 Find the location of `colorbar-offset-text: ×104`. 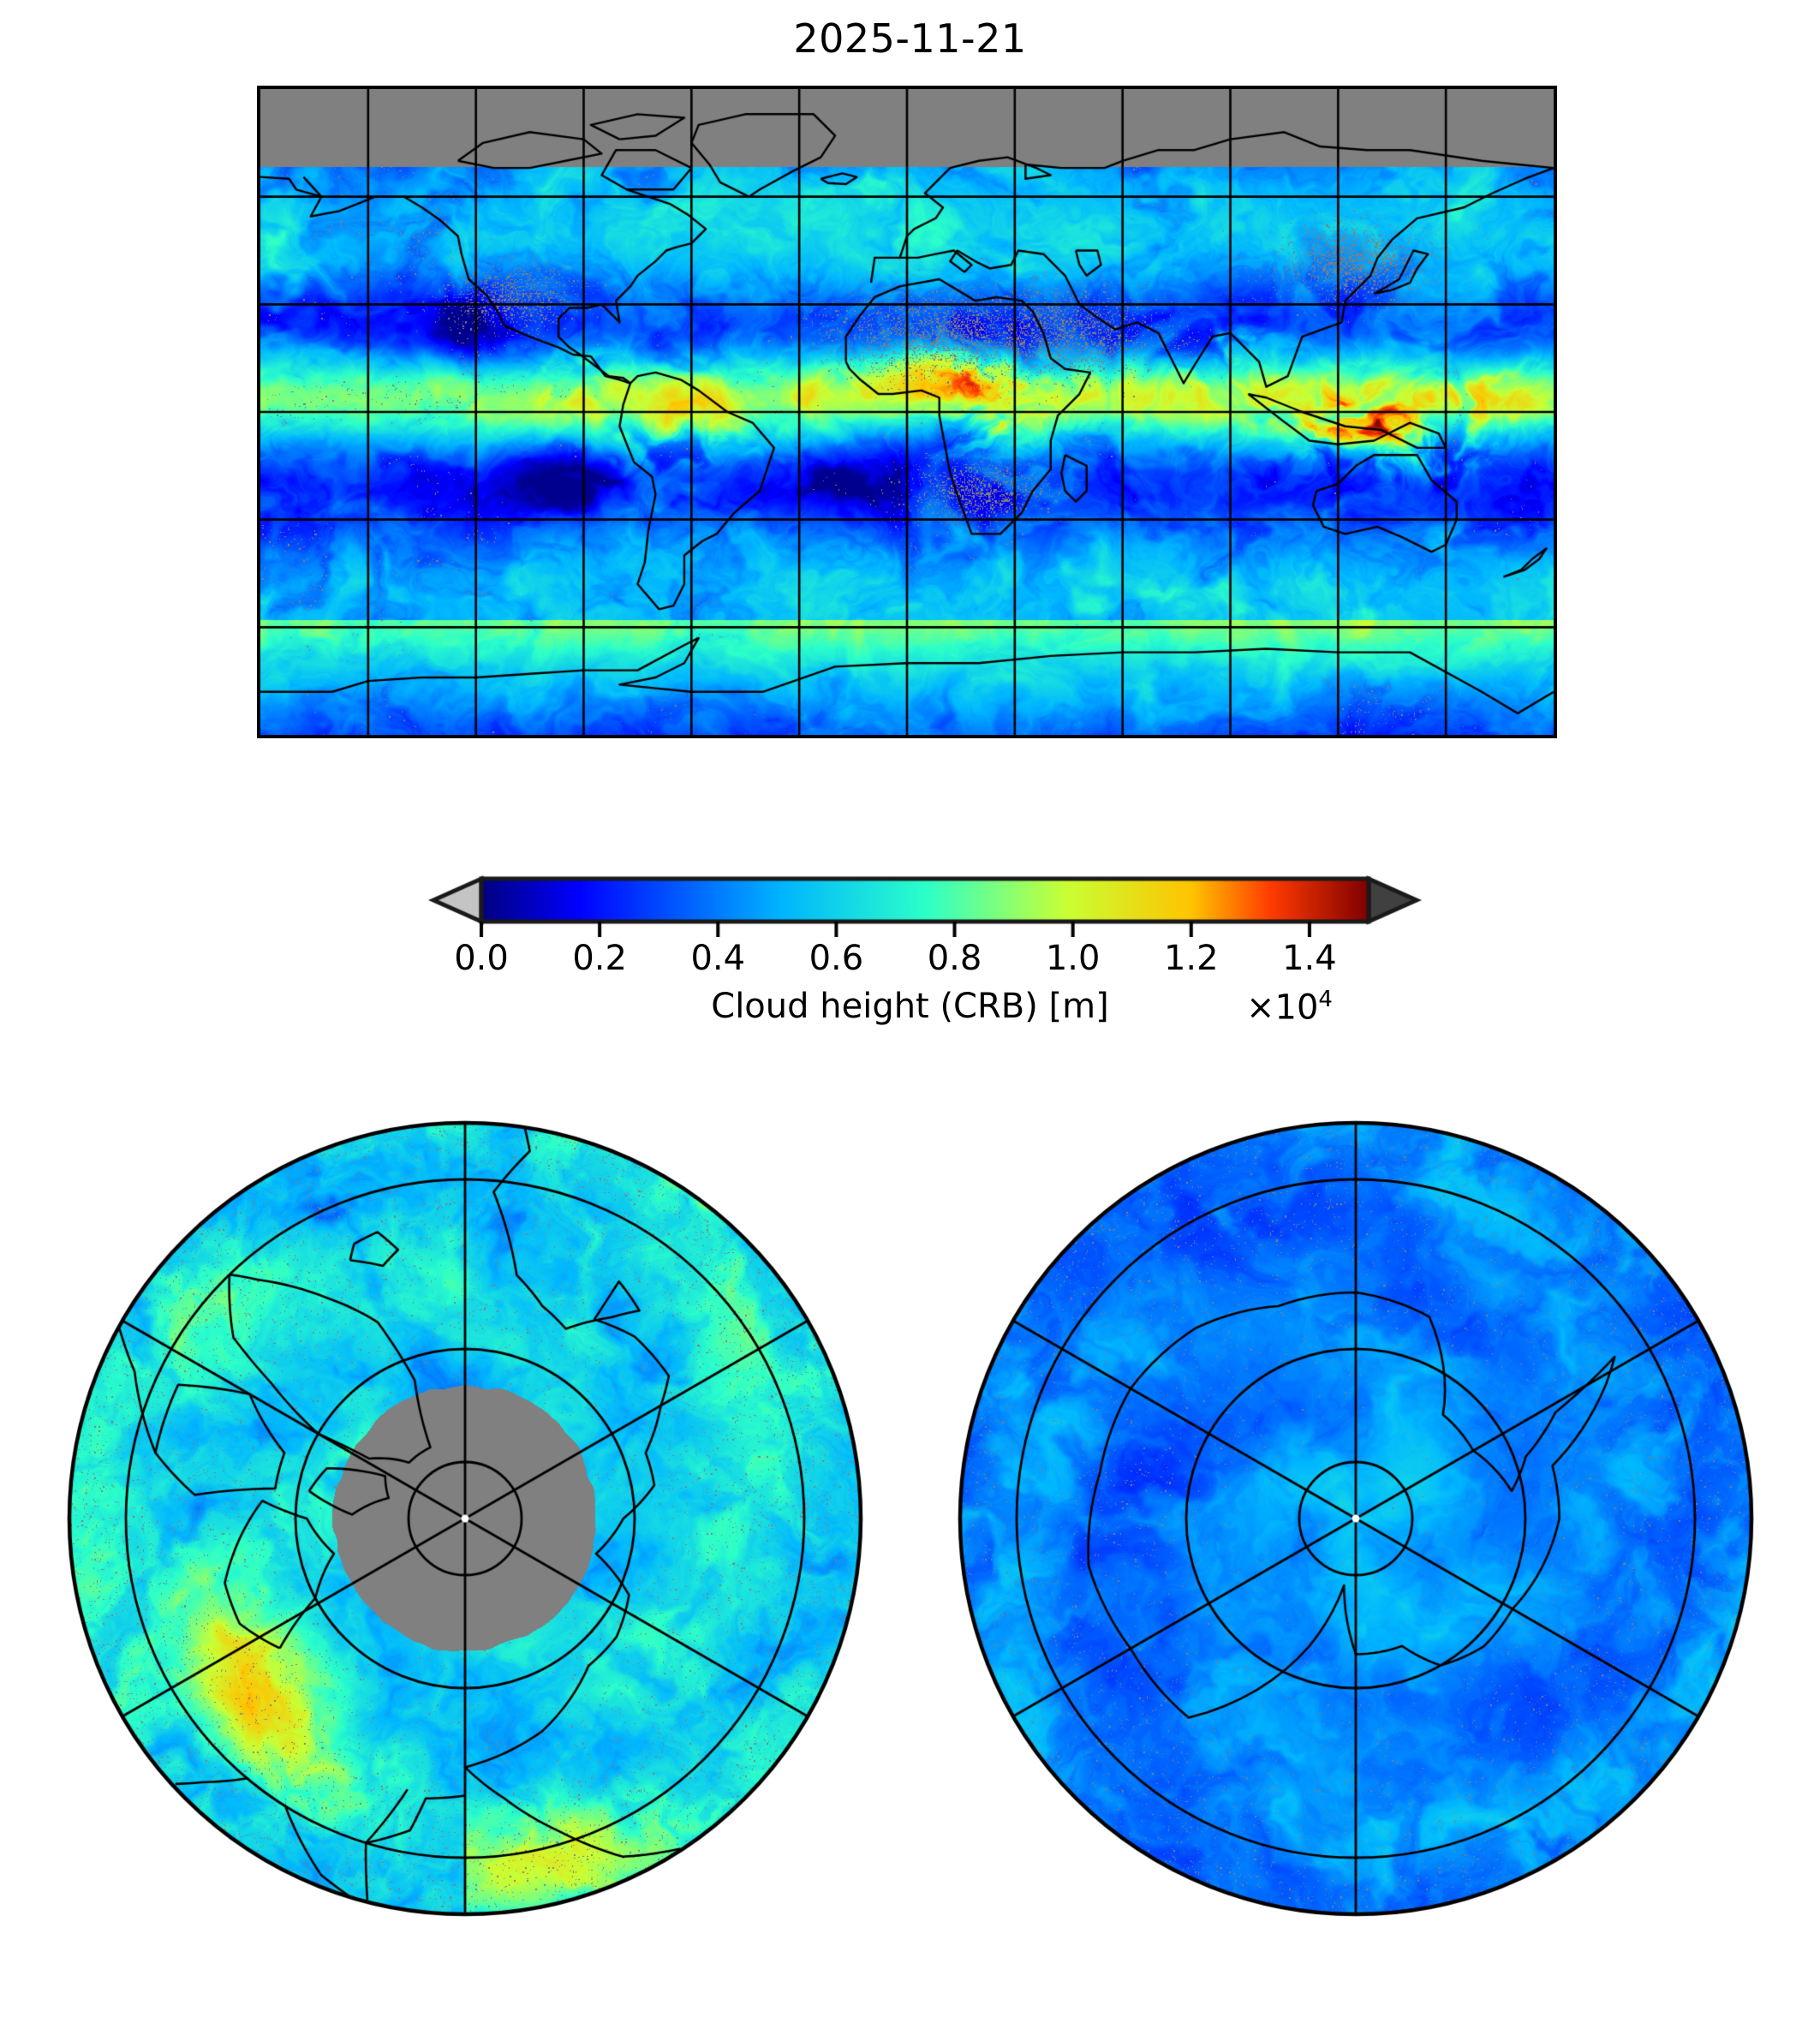

colorbar-offset-text: ×104 is located at coordinates (1289, 1007).